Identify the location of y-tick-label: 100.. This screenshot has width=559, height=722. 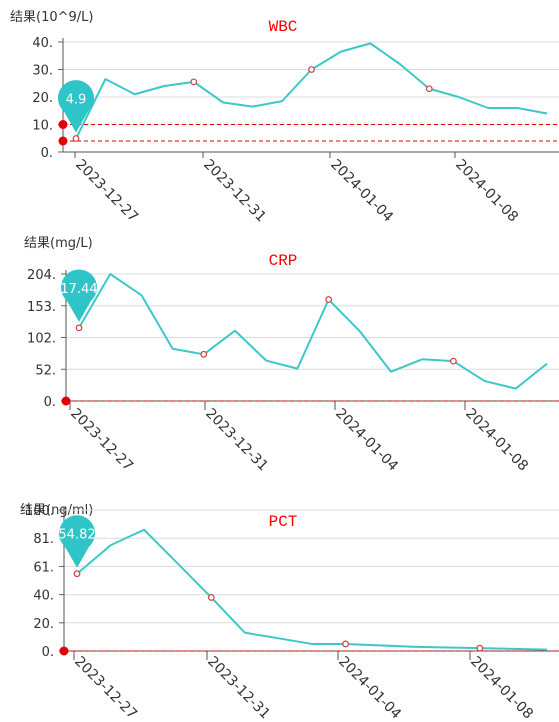
(39, 511).